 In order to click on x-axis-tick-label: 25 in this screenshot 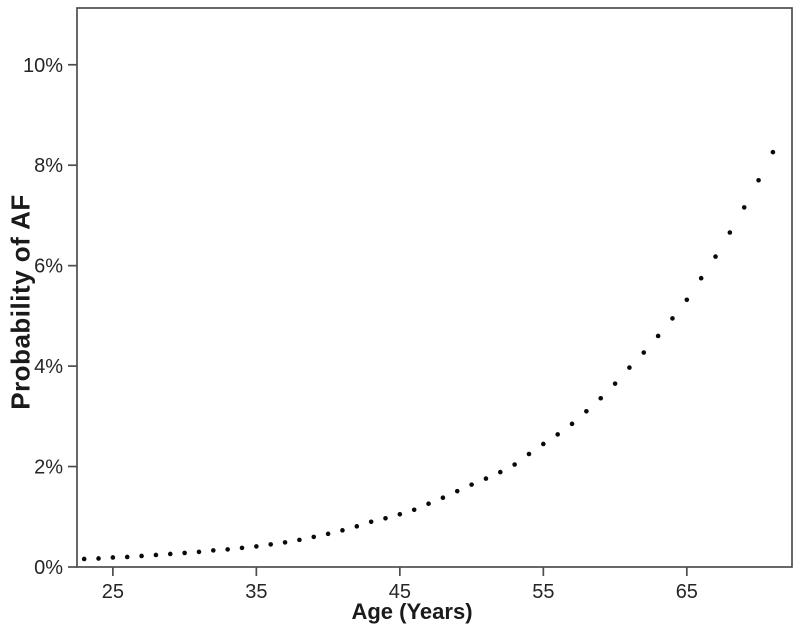, I will do `click(113, 592)`.